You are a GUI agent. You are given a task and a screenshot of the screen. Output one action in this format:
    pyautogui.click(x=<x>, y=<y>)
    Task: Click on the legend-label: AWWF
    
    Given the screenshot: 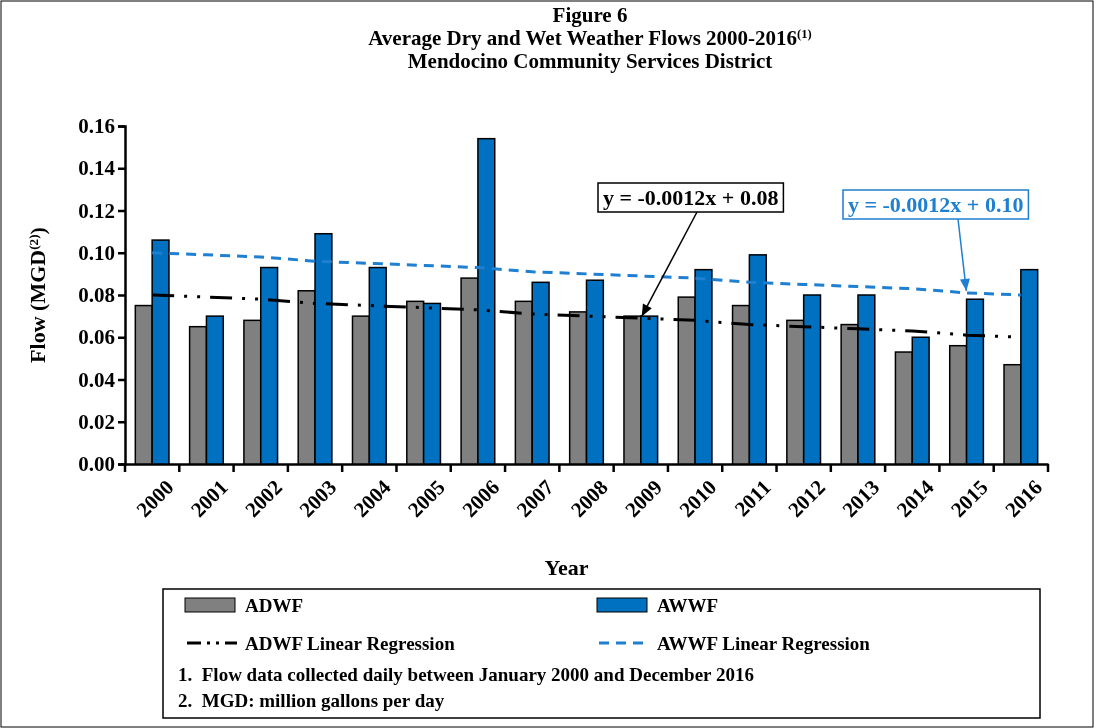 What is the action you would take?
    pyautogui.click(x=688, y=605)
    